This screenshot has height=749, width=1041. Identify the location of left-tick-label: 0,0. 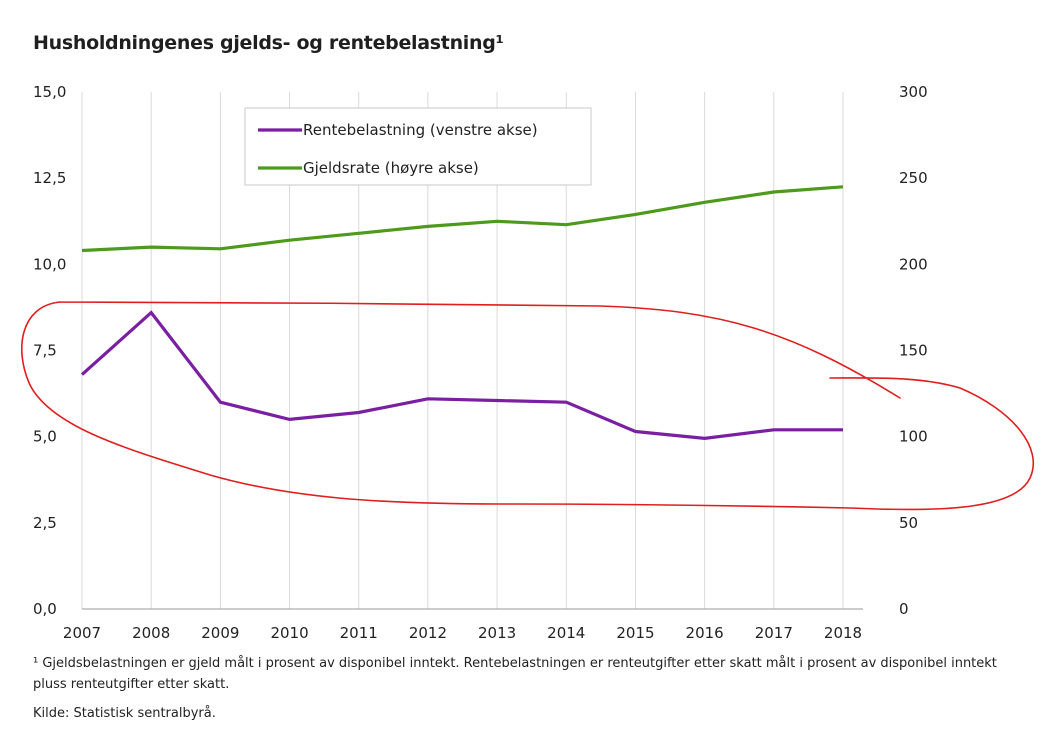
(45, 609).